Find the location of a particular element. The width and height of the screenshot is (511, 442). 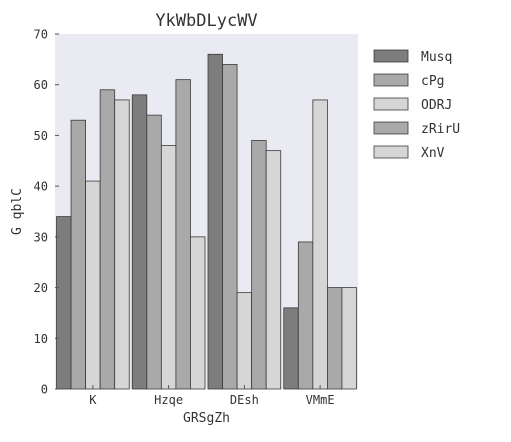

bar-cPg-Hzqe is located at coordinates (154, 252).